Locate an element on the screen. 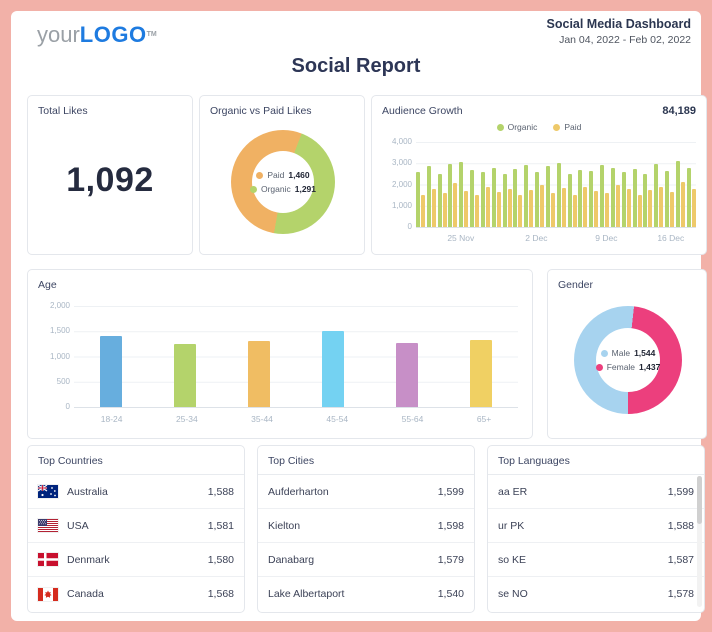 This screenshot has width=712, height=632. gender-donut-chart: Male 1,544 Female 1,437 is located at coordinates (628, 360).